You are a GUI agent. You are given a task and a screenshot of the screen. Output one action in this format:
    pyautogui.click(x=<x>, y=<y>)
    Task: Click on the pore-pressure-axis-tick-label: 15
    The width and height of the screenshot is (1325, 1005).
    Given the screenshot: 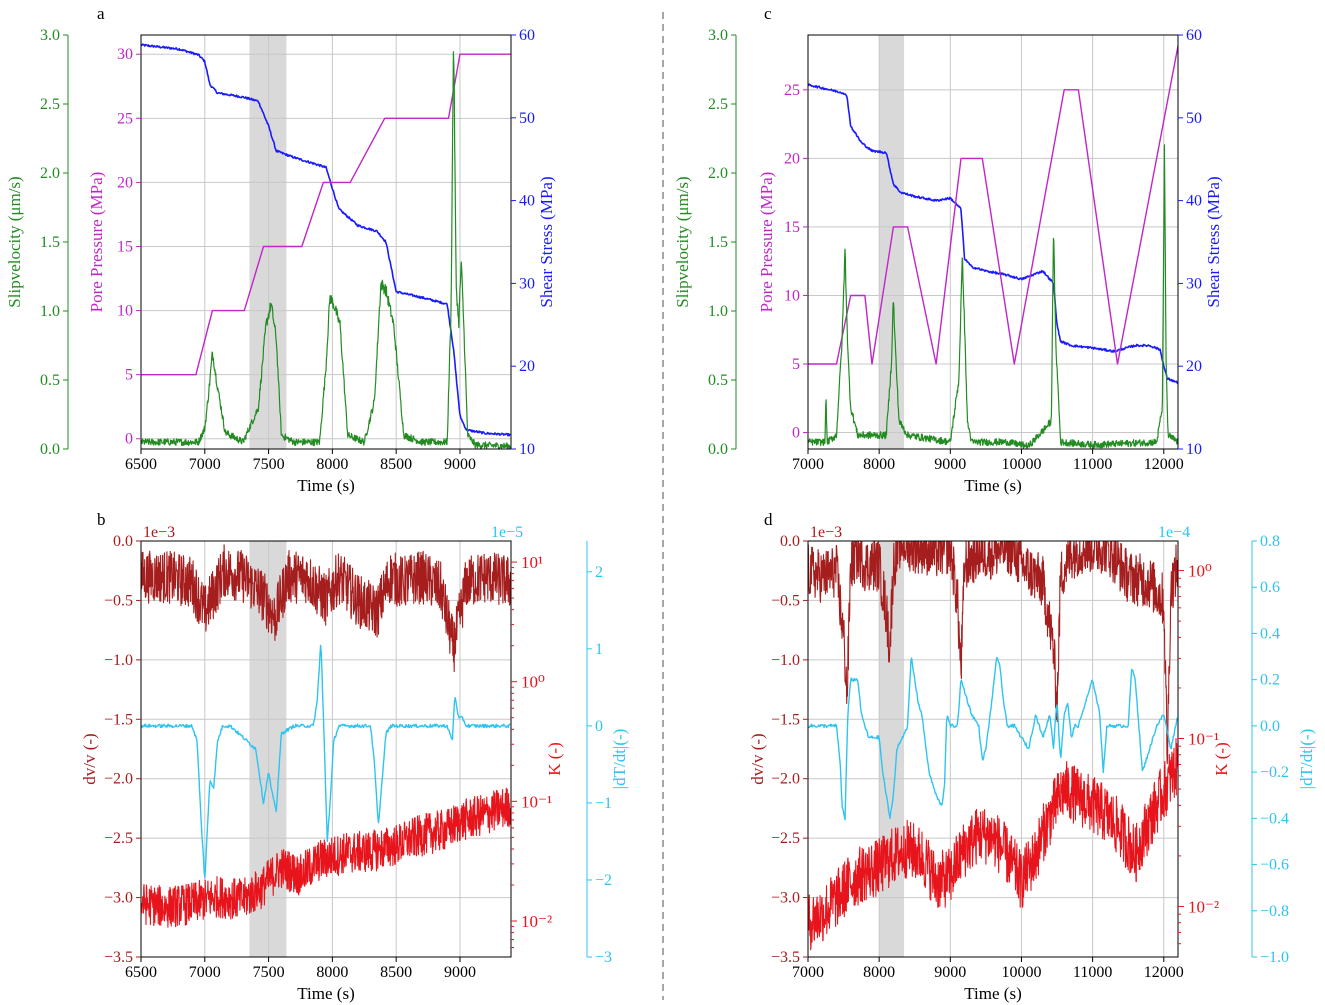 What is the action you would take?
    pyautogui.click(x=125, y=246)
    